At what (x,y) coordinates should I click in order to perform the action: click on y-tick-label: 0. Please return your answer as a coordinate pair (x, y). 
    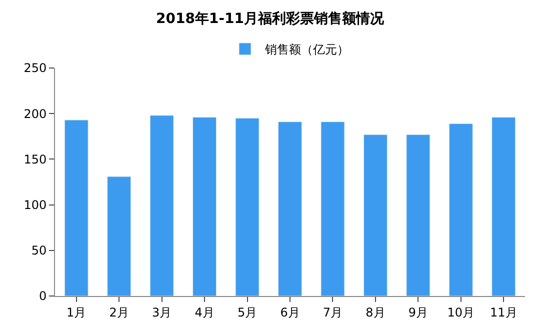
    Looking at the image, I should click on (42, 296).